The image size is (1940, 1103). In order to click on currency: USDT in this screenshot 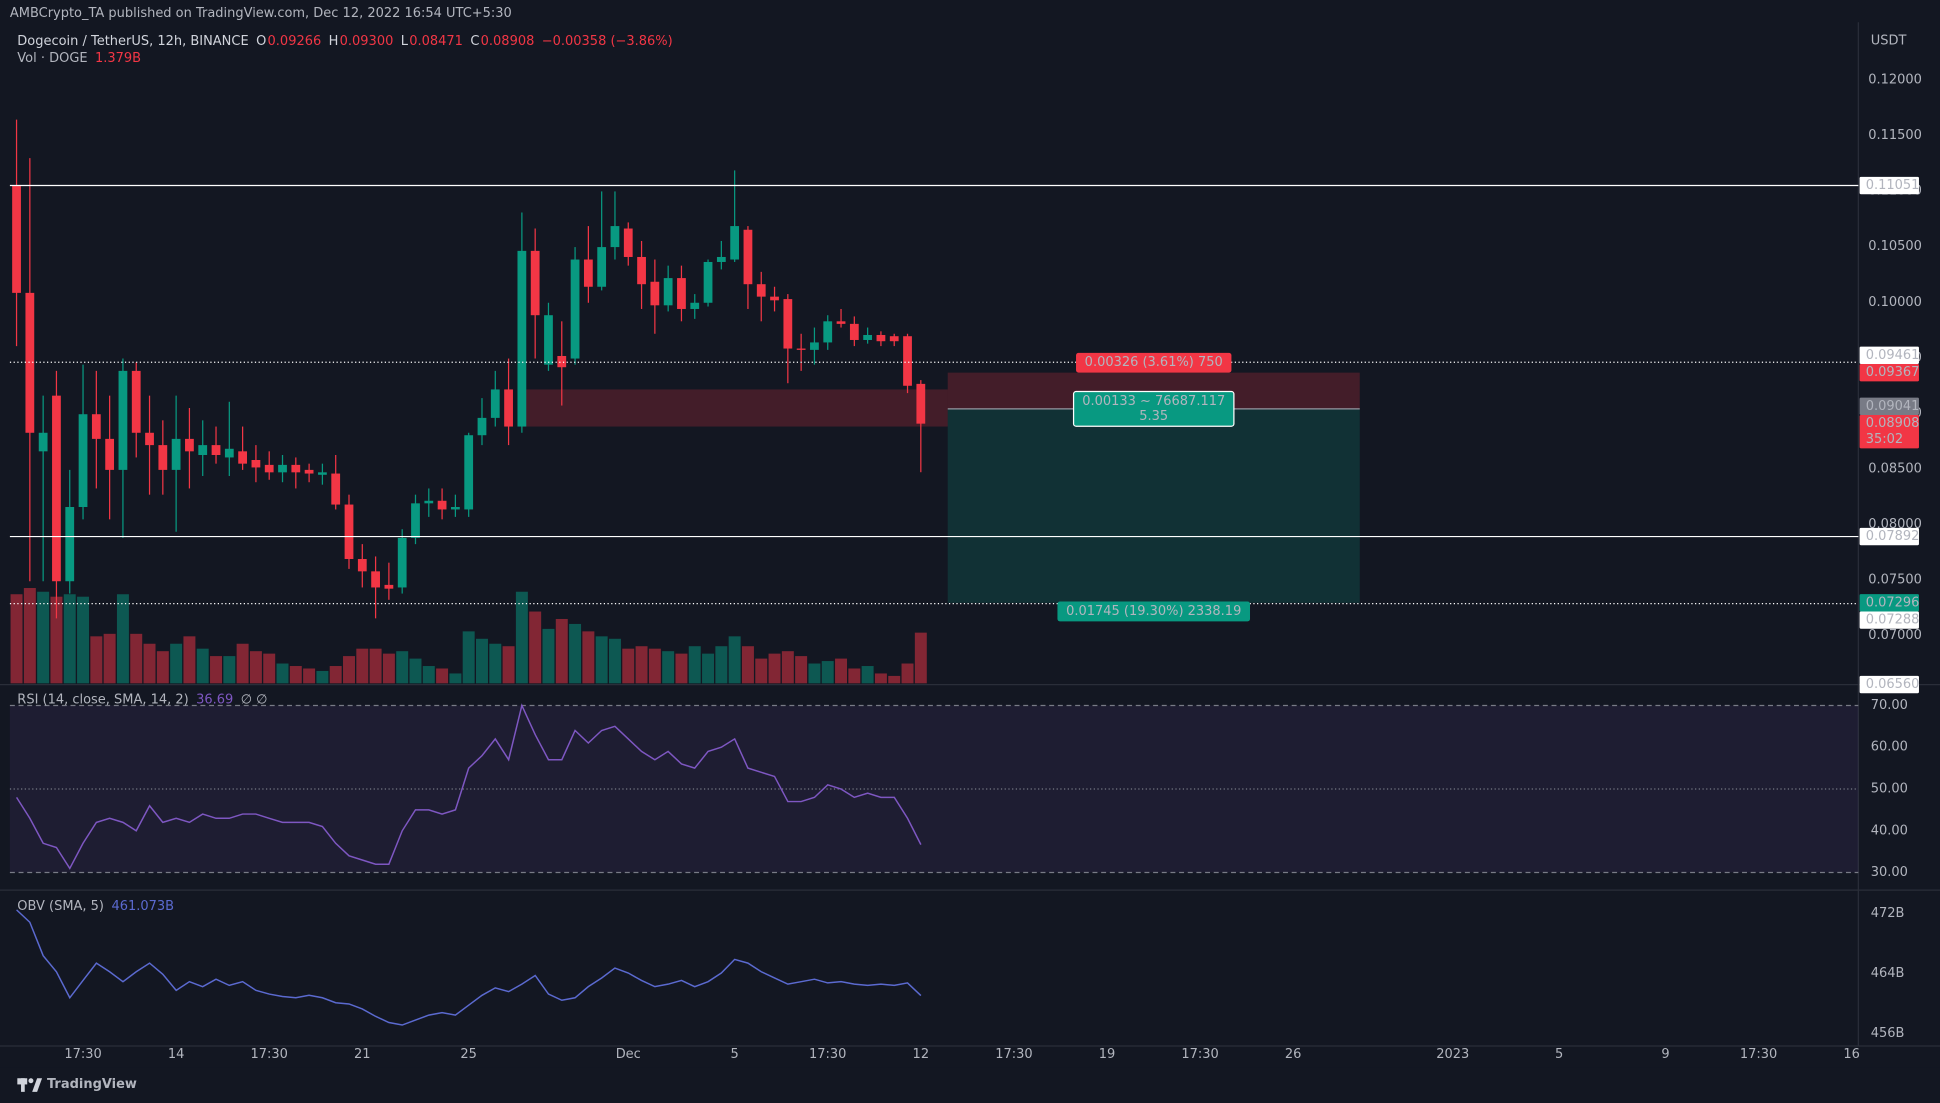, I will do `click(1889, 40)`.